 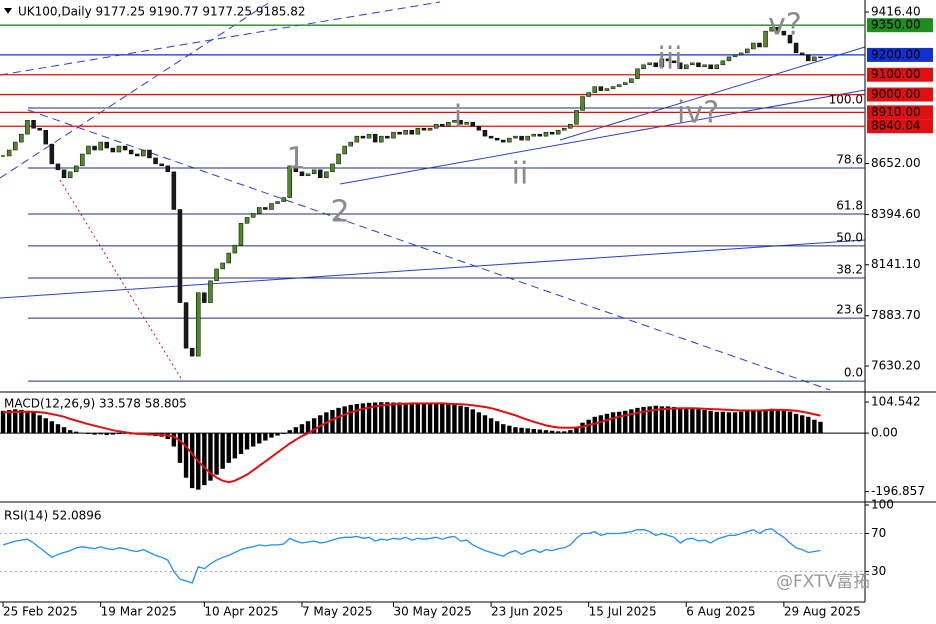 I want to click on trend-line, so click(x=712, y=93).